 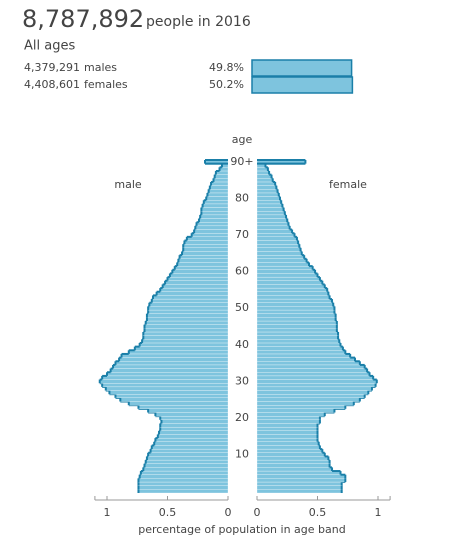 I want to click on legend-female: female, so click(x=348, y=184).